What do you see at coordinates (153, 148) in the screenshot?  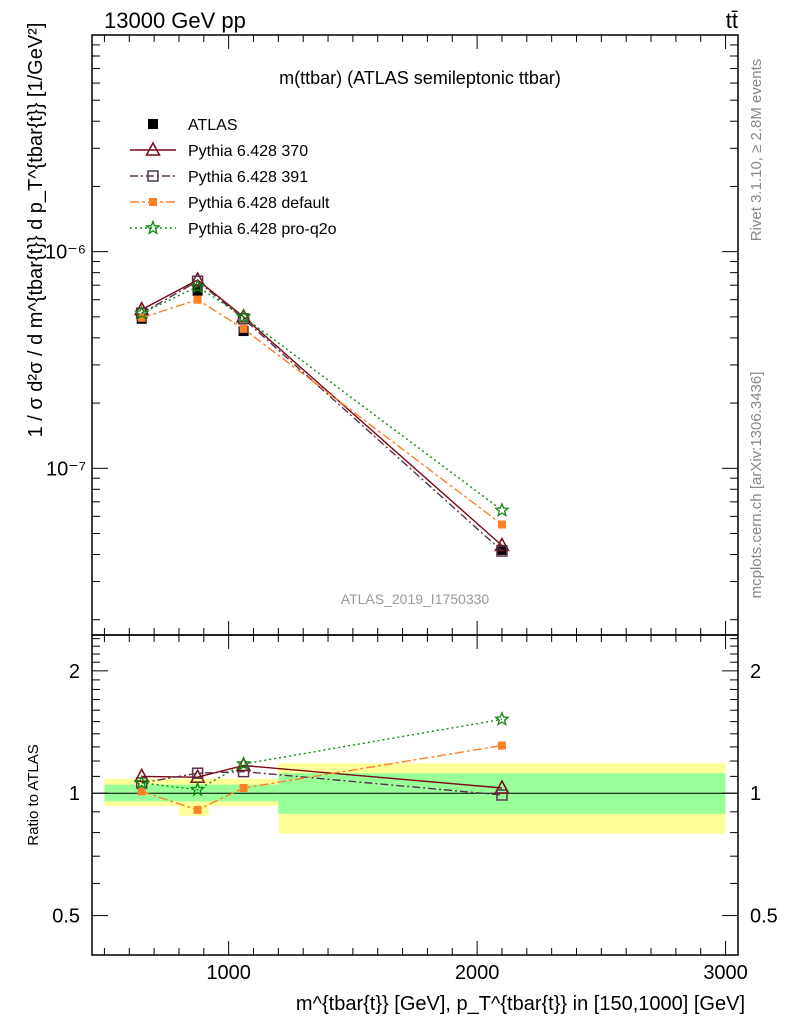 I see `legend-marker-p370` at bounding box center [153, 148].